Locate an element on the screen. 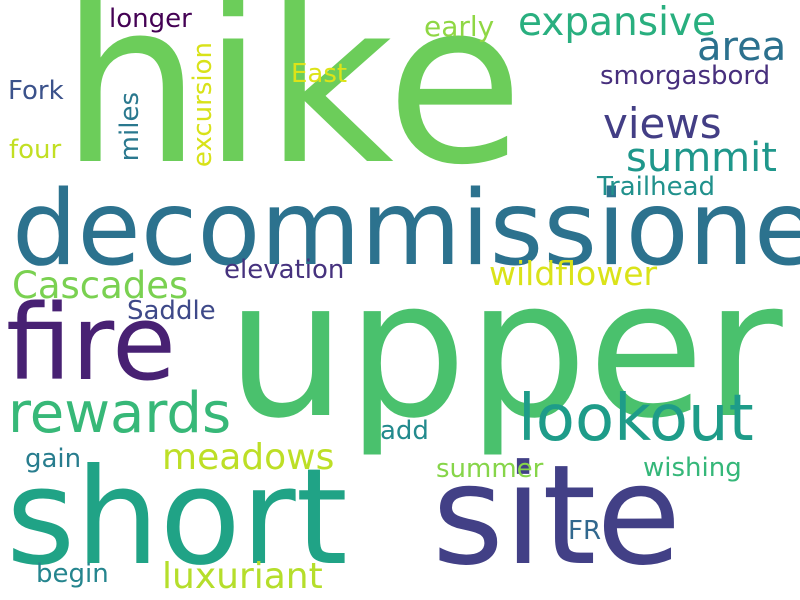 The height and width of the screenshot is (600, 800). word-add: add is located at coordinates (404, 431).